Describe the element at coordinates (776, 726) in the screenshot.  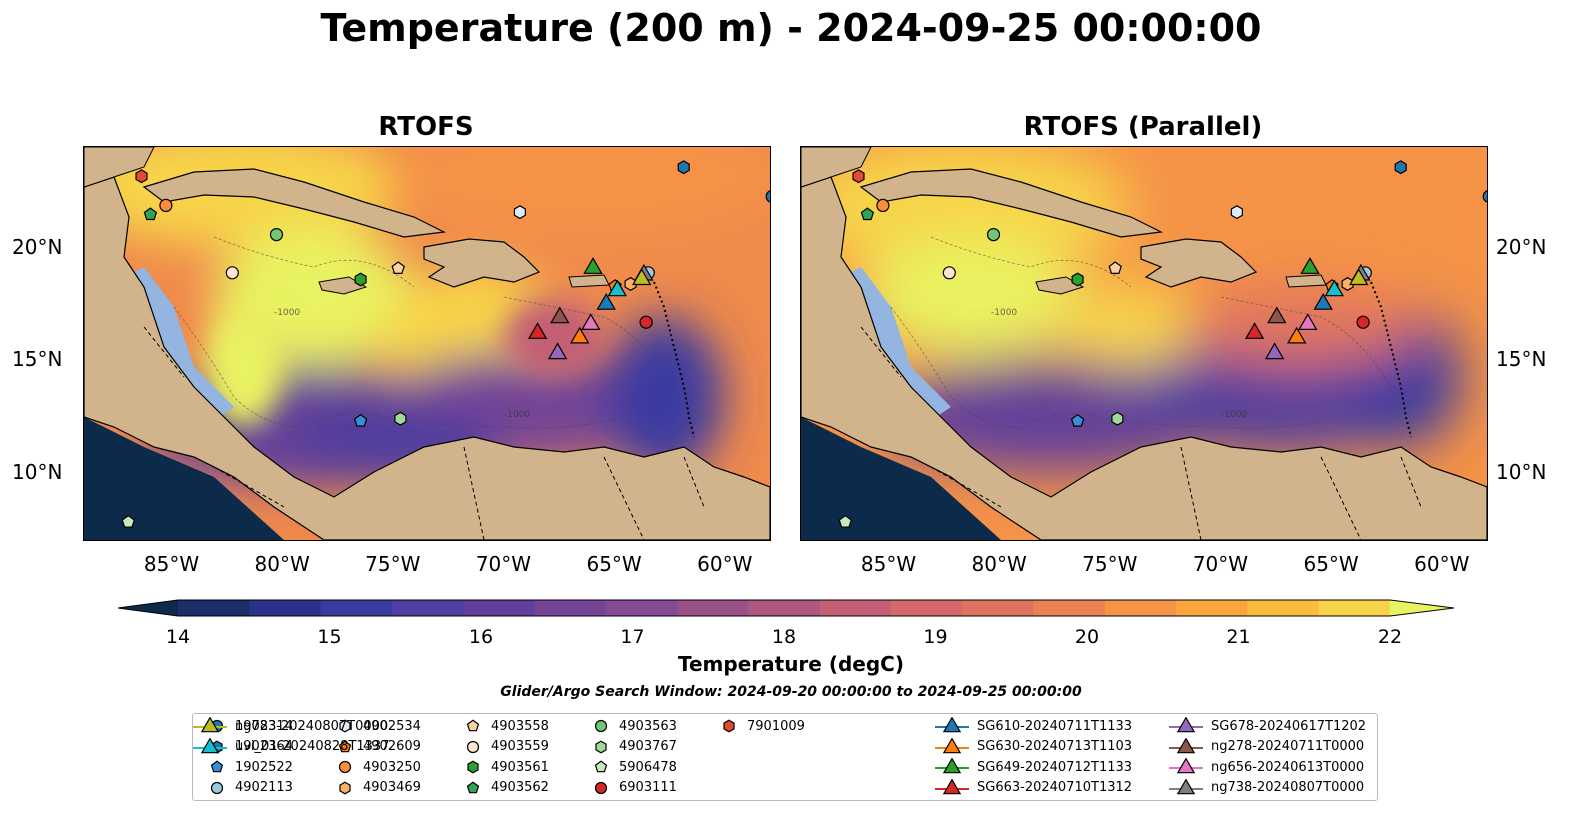
I see `legend-label: 7901009` at that location.